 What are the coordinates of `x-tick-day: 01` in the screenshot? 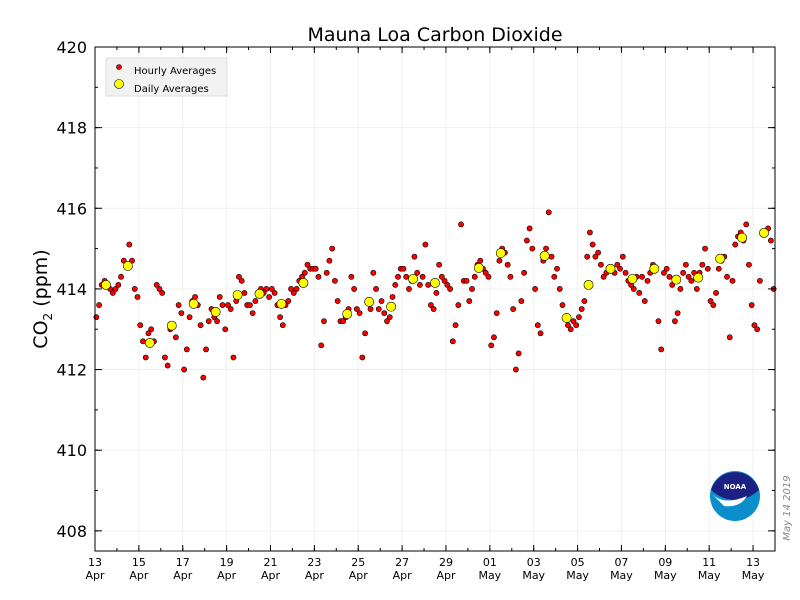 It's located at (490, 562).